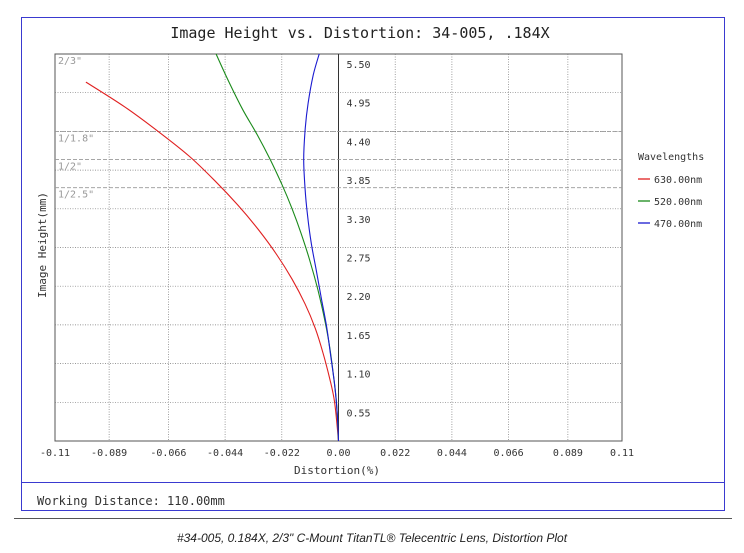  What do you see at coordinates (395, 453) in the screenshot?
I see `x-tick-label: 0.022` at bounding box center [395, 453].